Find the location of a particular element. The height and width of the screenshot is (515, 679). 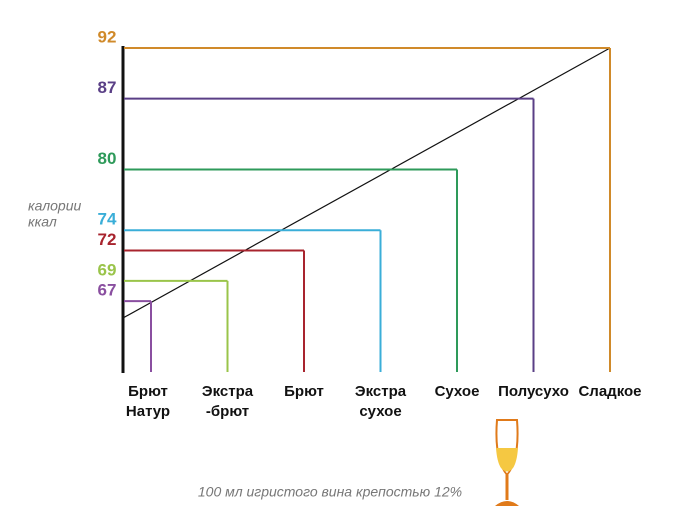

footnote: 100 мл игристого вина крепостью 12% is located at coordinates (330, 492).